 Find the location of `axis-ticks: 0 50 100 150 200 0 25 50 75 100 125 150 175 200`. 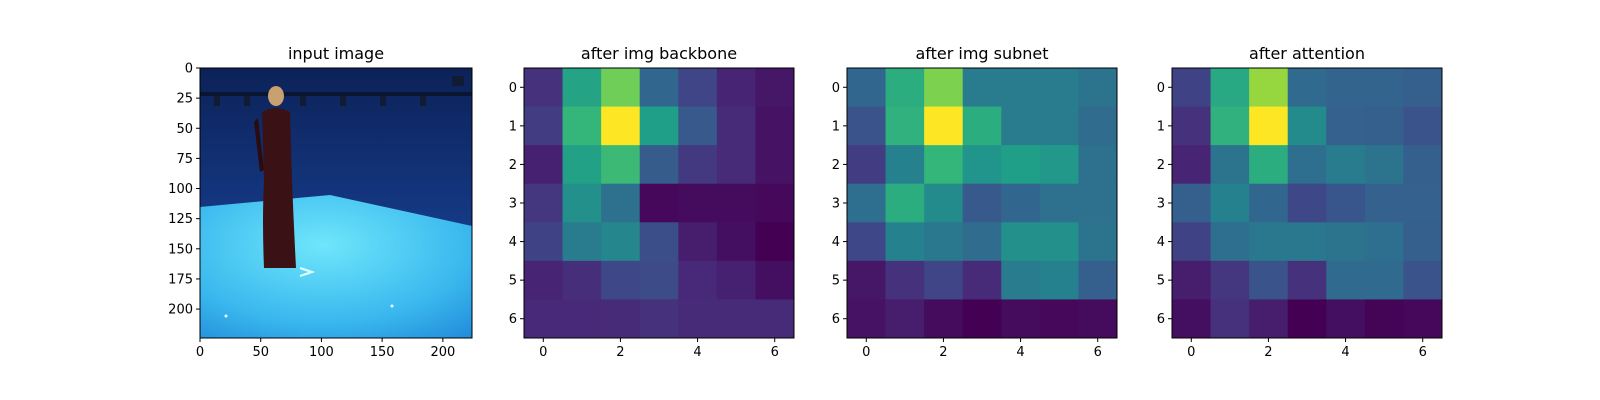

axis-ticks: 0 50 100 150 200 0 25 50 75 100 125 150 175 200 is located at coordinates (311, 211).